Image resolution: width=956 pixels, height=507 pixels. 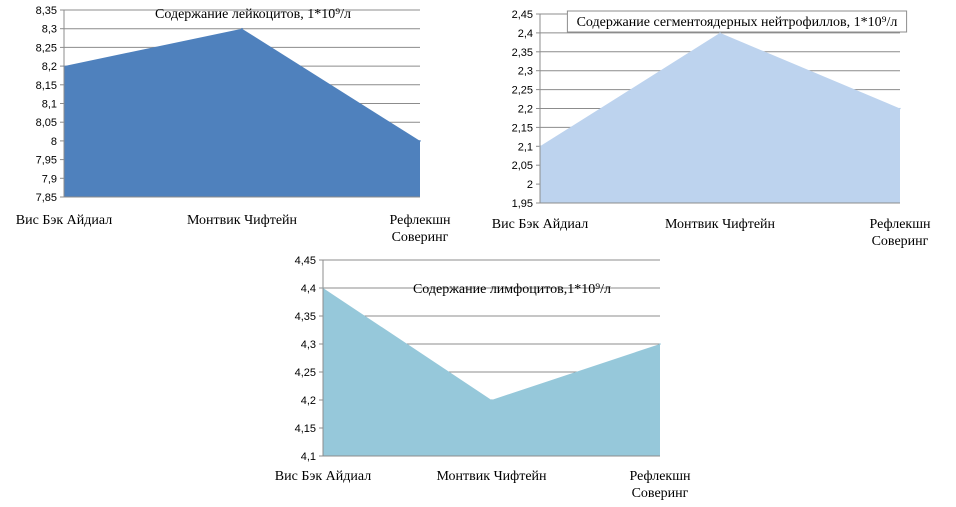 What do you see at coordinates (46, 48) in the screenshot?
I see `y-tick-label: 8,25` at bounding box center [46, 48].